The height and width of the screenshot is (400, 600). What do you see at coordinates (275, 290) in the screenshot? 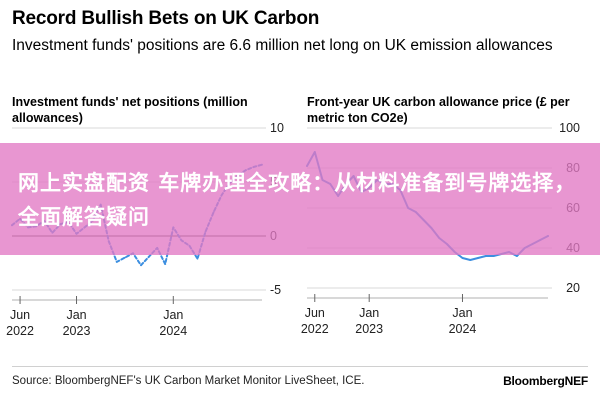
I see `y-tick-label: -5` at bounding box center [275, 290].